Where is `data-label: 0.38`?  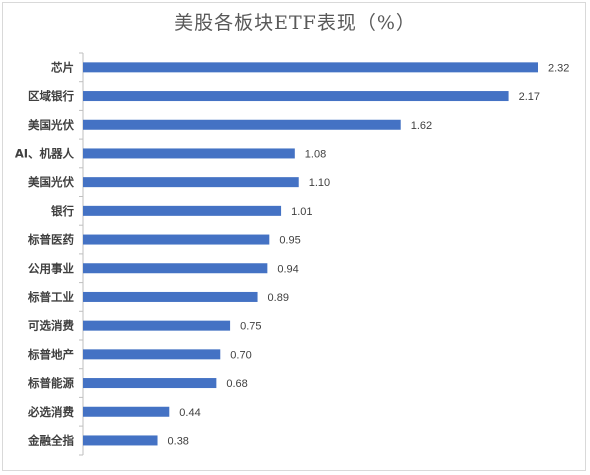 data-label: 0.38 is located at coordinates (178, 441).